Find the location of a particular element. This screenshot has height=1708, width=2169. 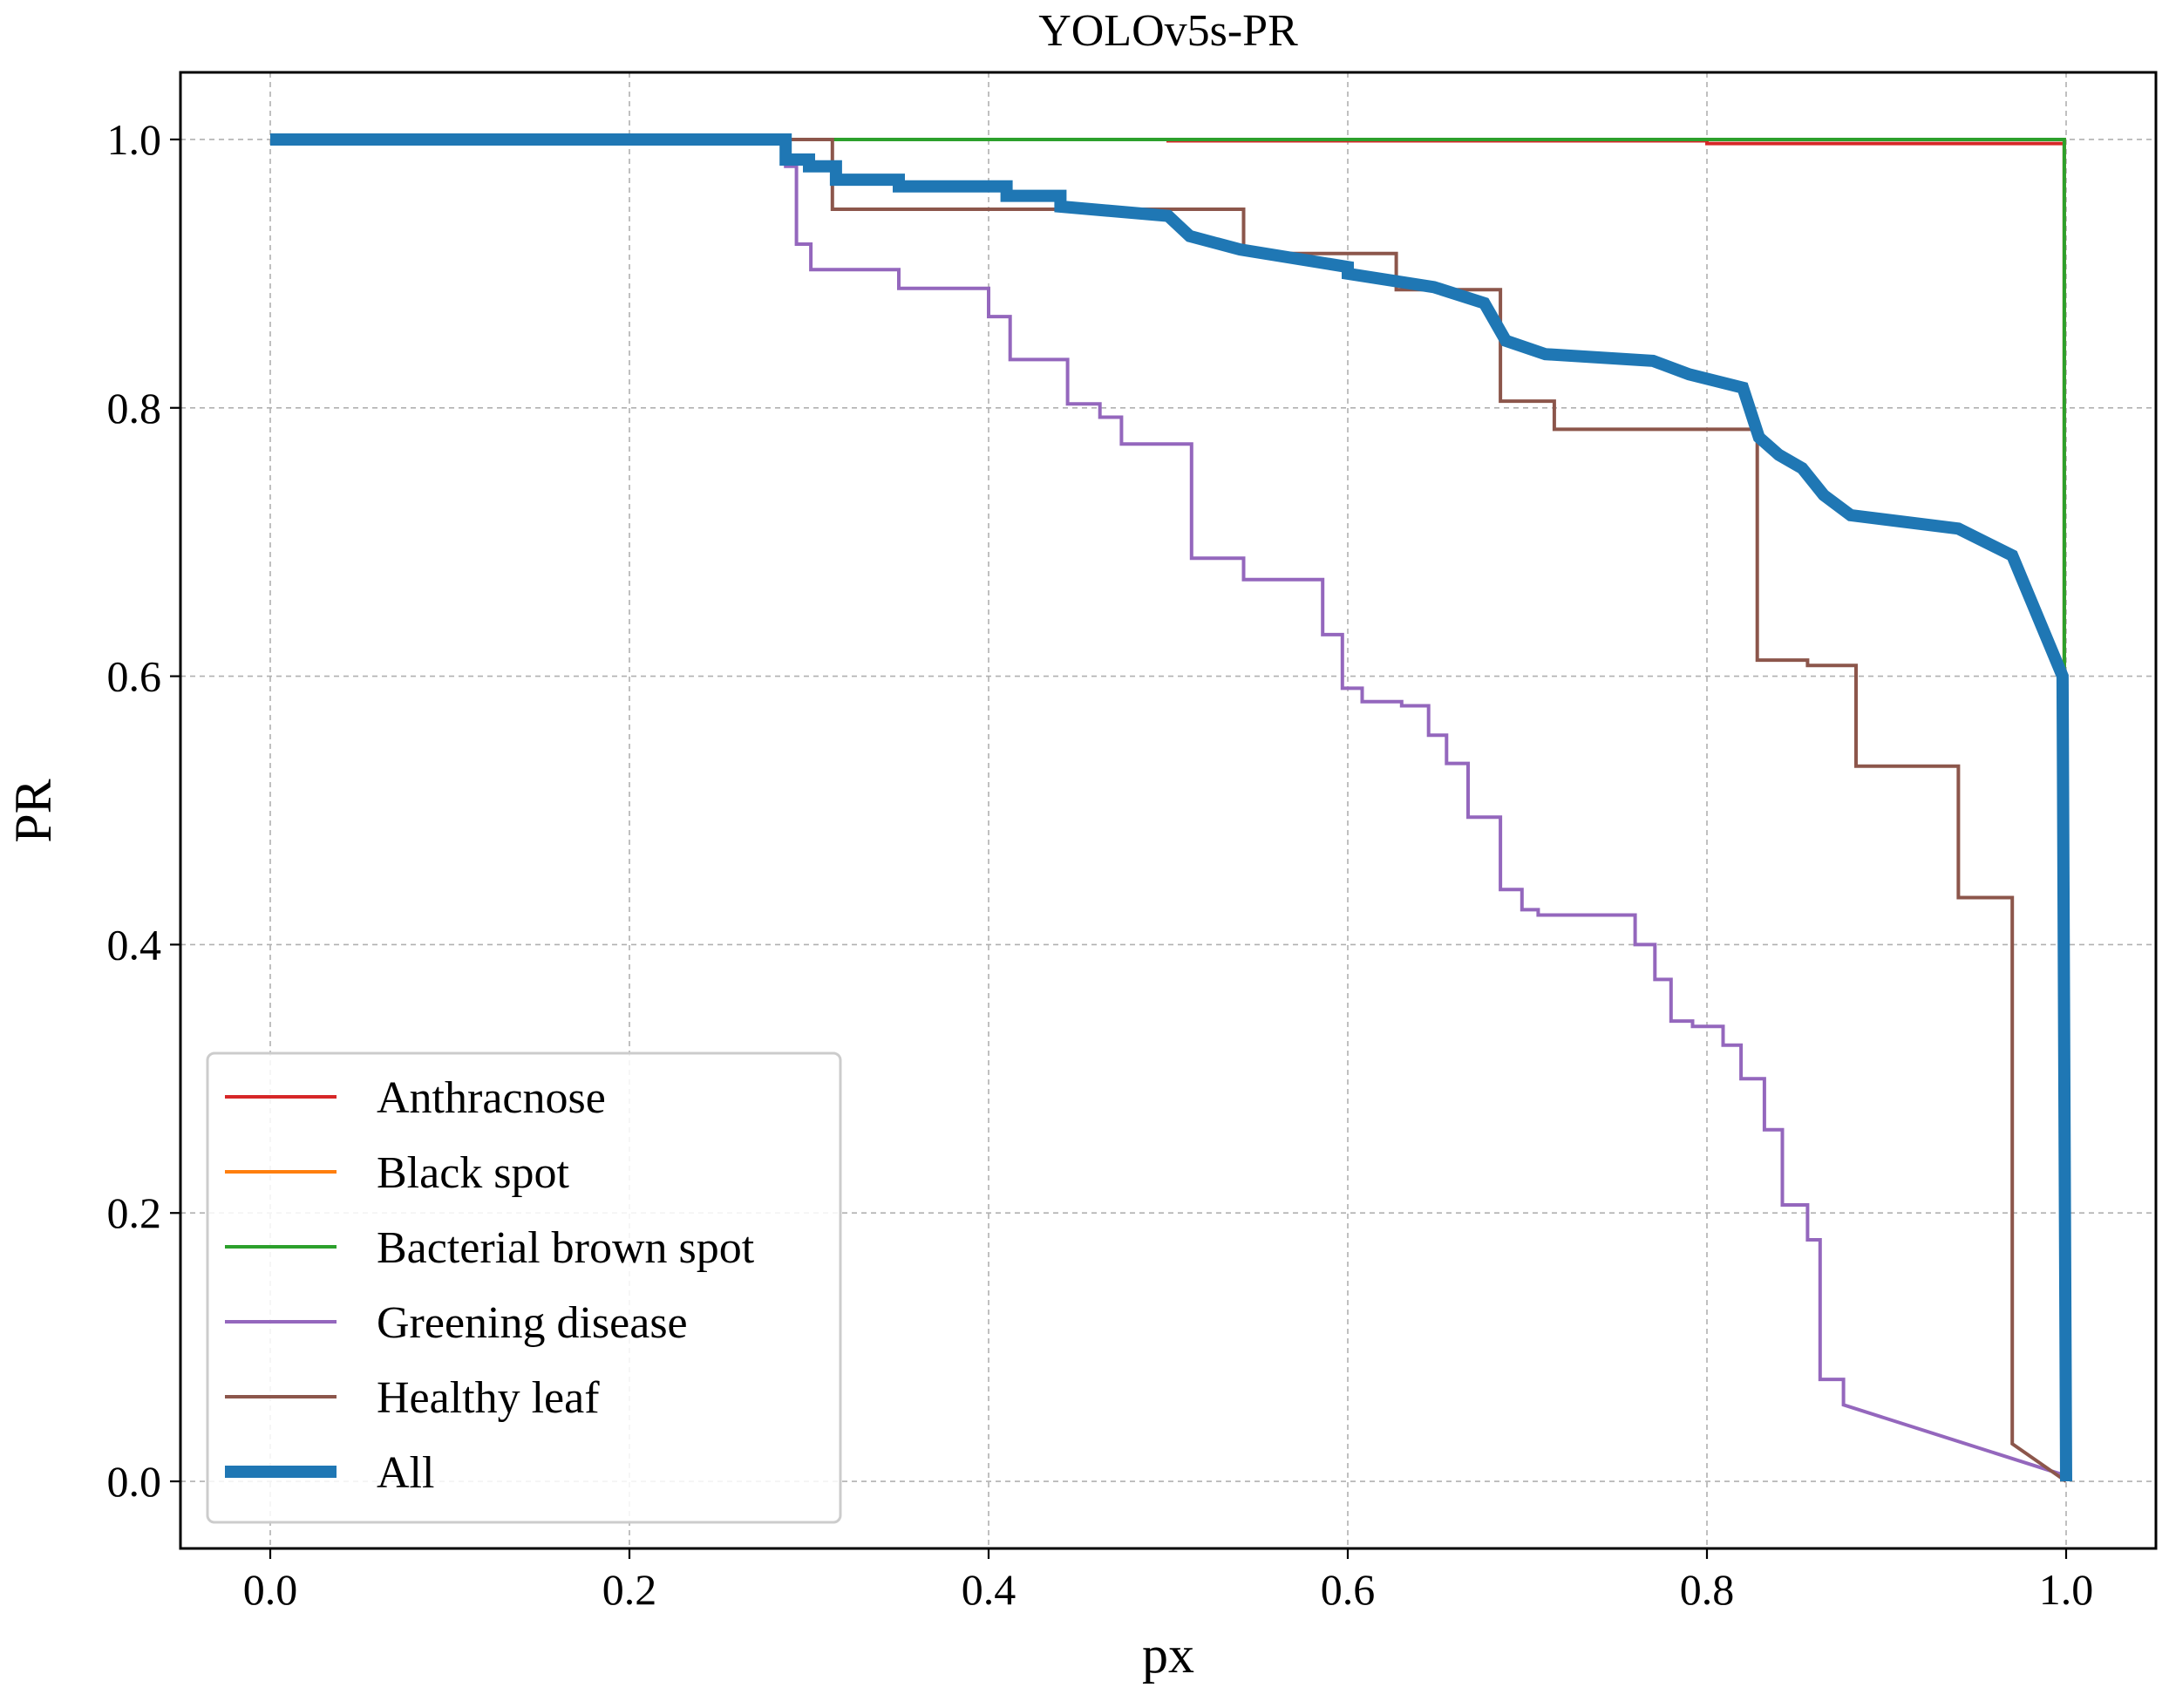

x-tick-label: 0.0 is located at coordinates (270, 1590).